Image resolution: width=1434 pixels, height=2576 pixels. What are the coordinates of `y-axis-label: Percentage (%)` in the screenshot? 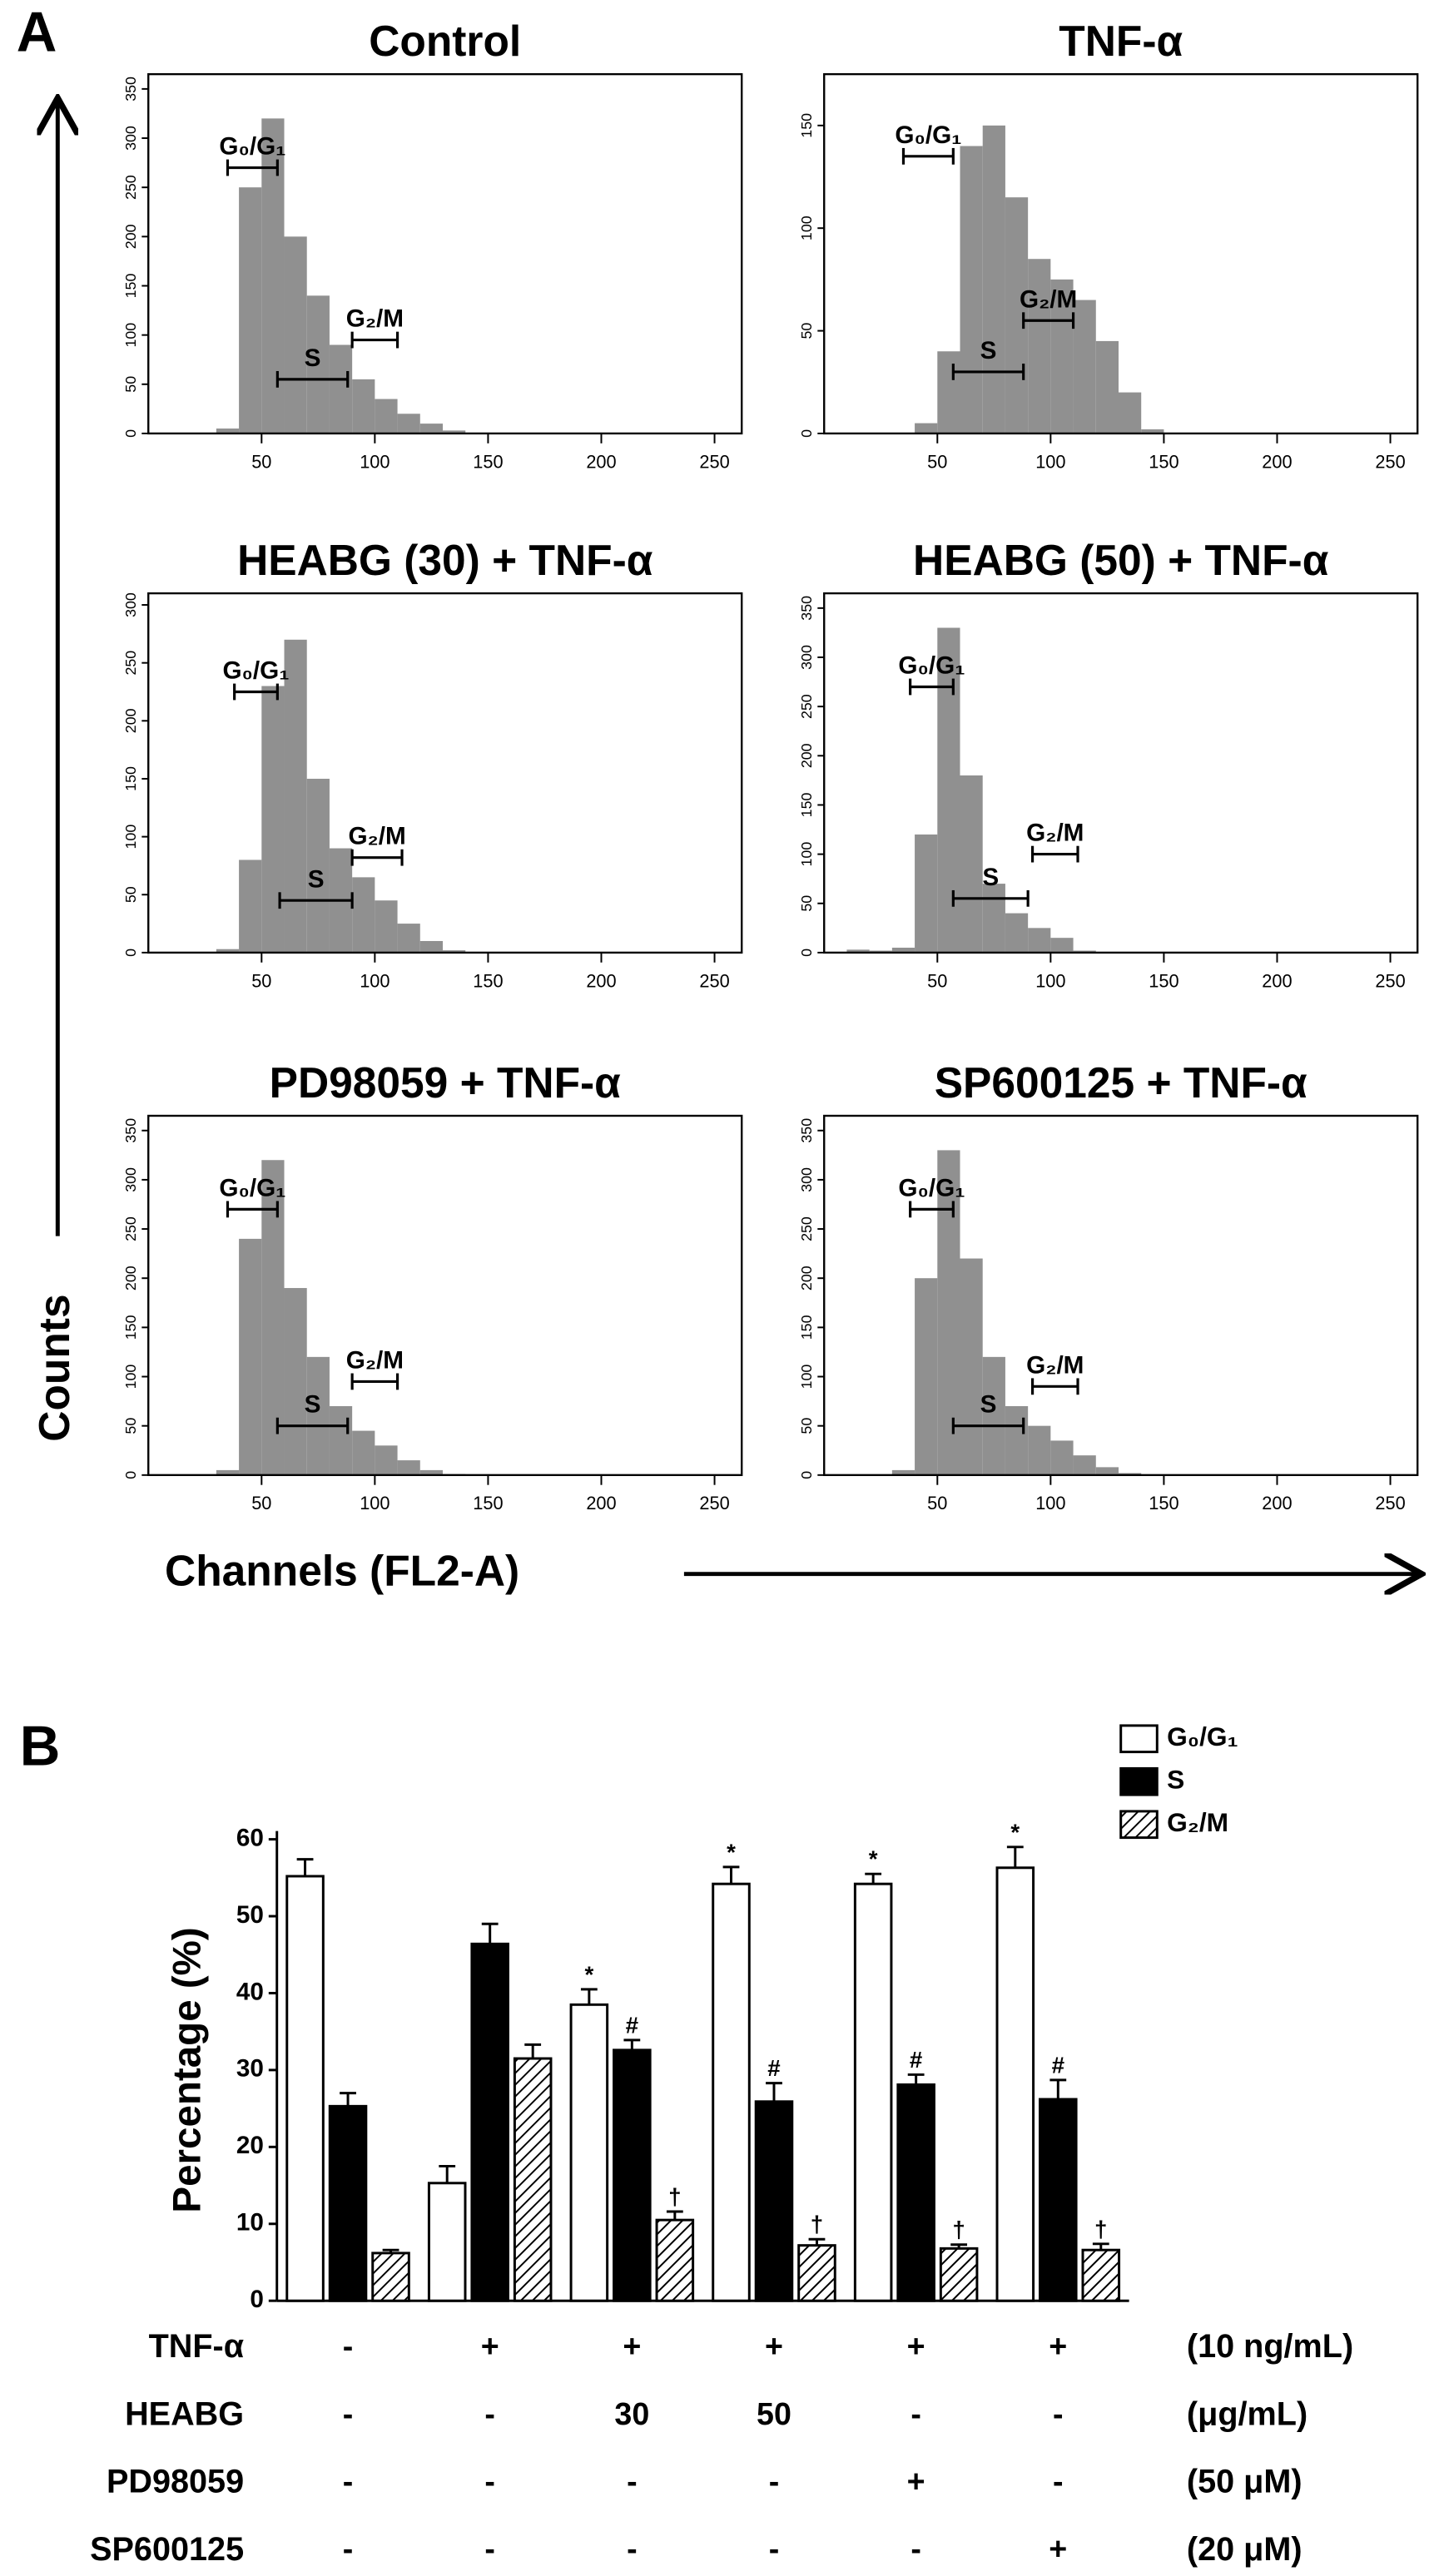 It's located at (187, 2069).